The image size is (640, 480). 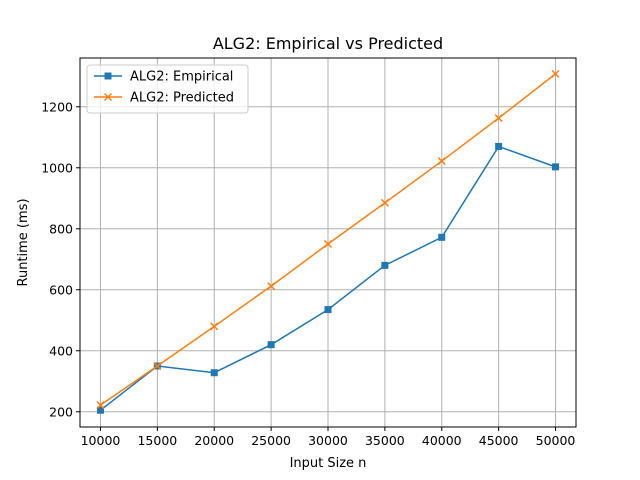 I want to click on y-tick-label: 400, so click(x=61, y=350).